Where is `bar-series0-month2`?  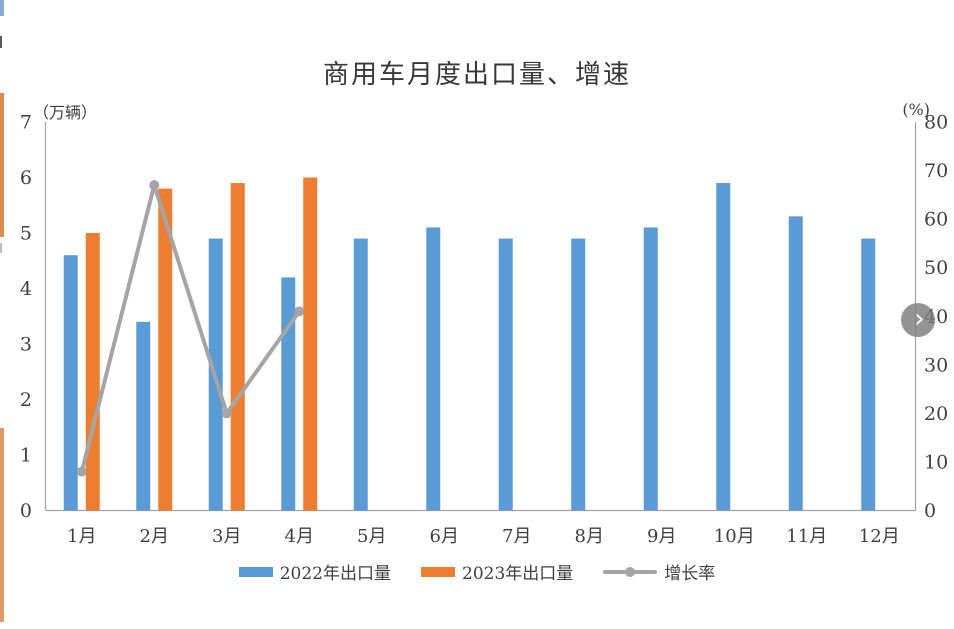 bar-series0-month2 is located at coordinates (143, 416).